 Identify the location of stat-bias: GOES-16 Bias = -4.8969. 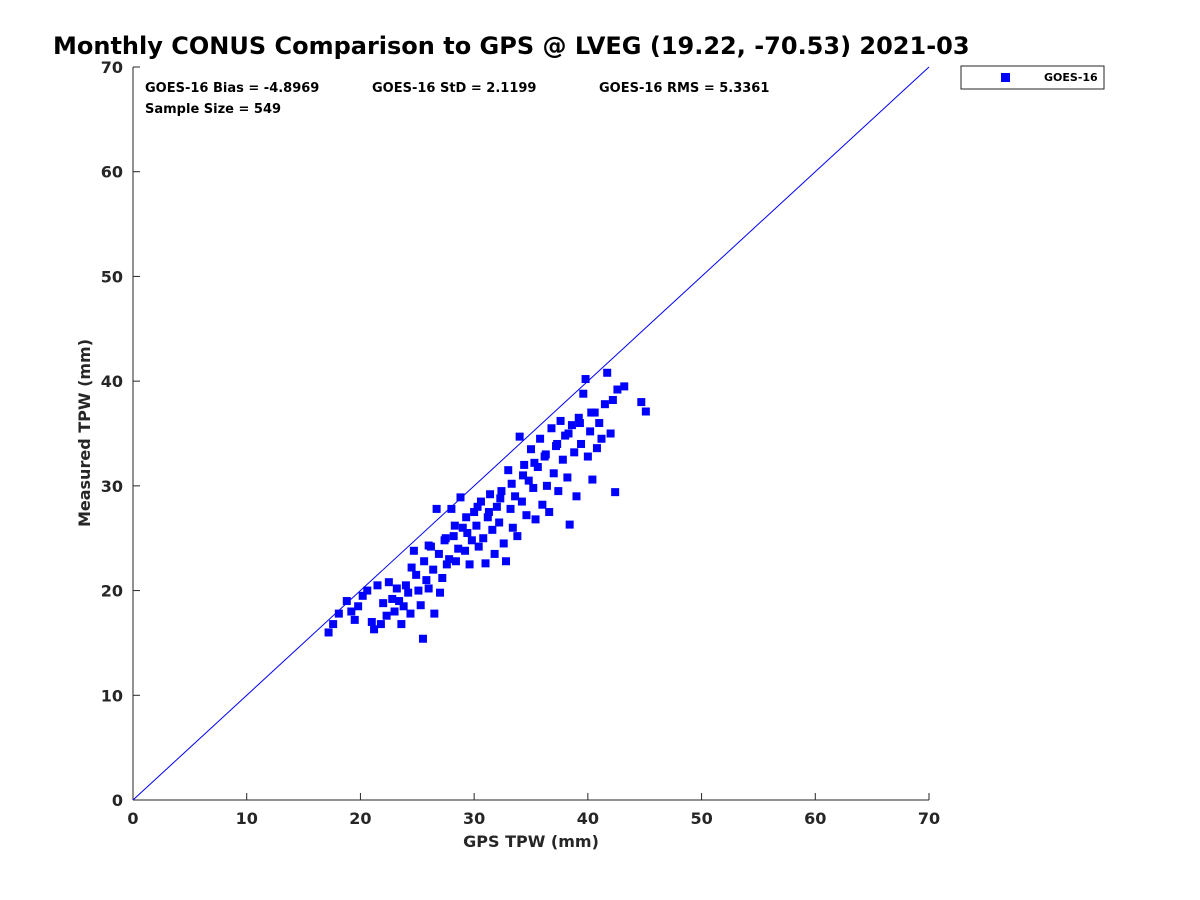
(232, 88).